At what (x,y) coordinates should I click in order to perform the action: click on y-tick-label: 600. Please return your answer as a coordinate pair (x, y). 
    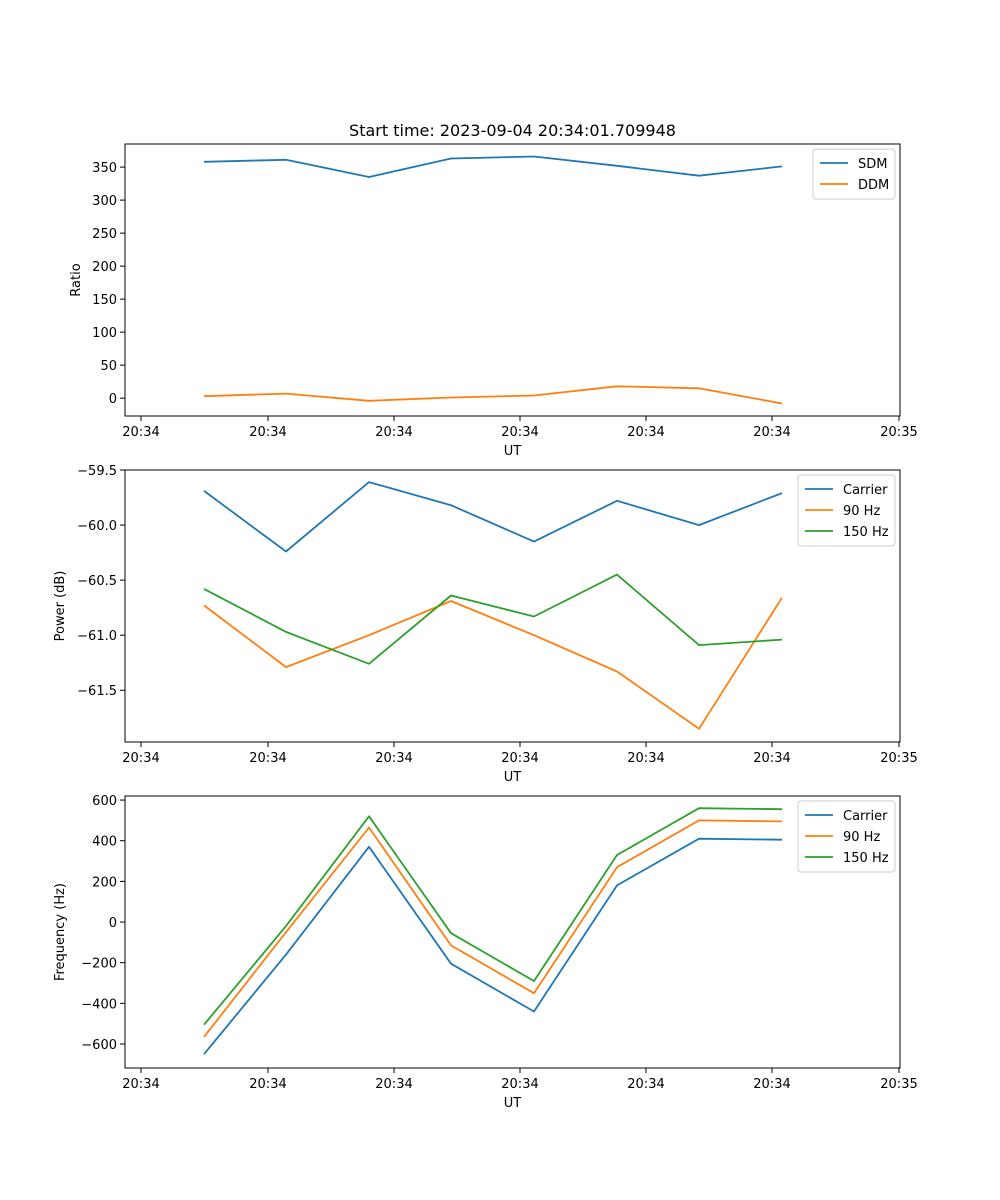
    Looking at the image, I should click on (104, 801).